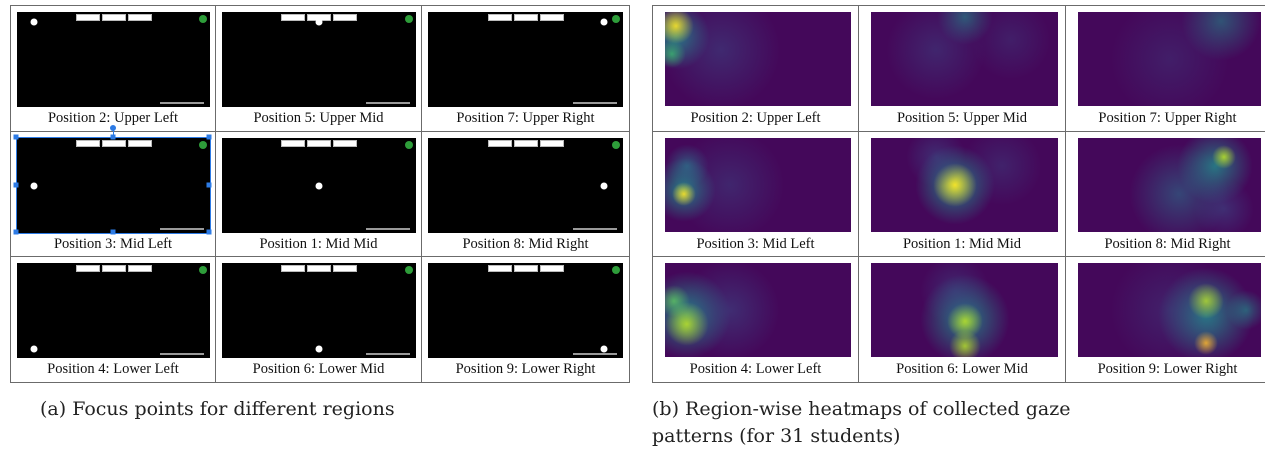 Image resolution: width=1265 pixels, height=453 pixels. I want to click on focus-cell: Position 1: Mid Mid, so click(319, 194).